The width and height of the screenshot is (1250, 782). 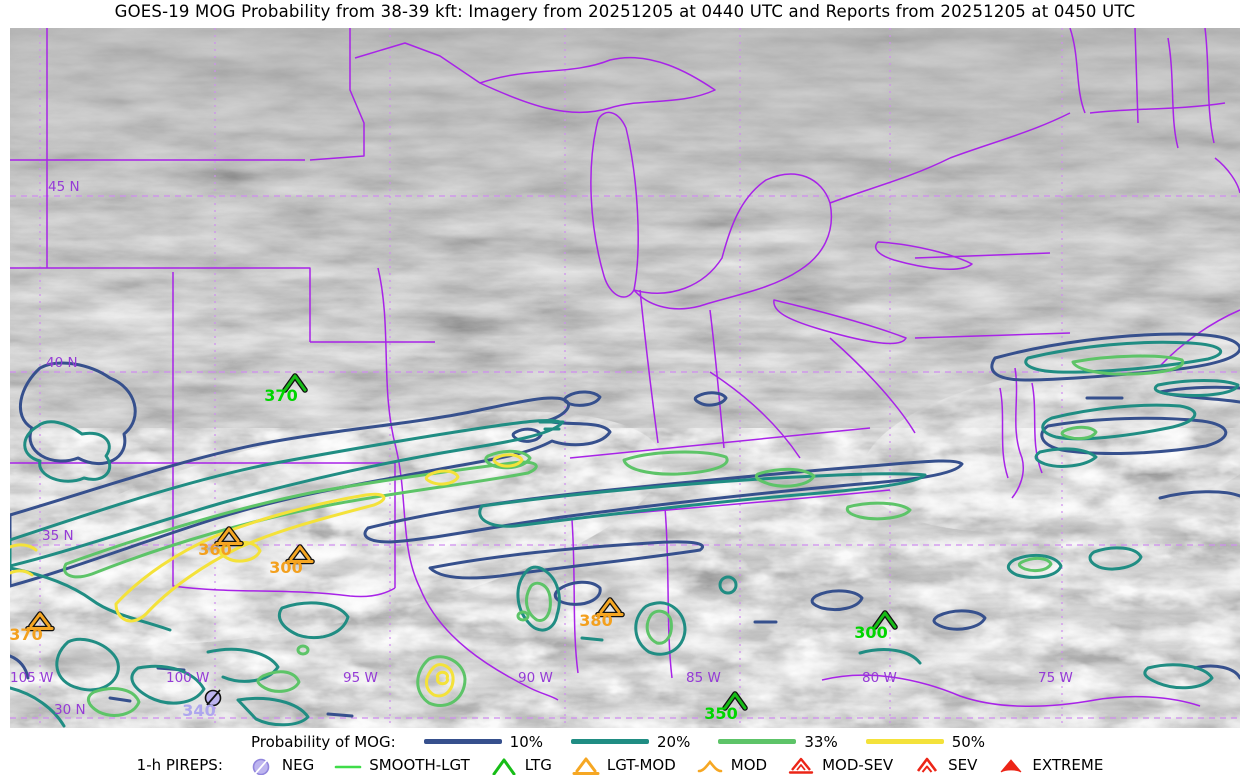 I want to click on pirep-marker: 350, so click(x=726, y=707).